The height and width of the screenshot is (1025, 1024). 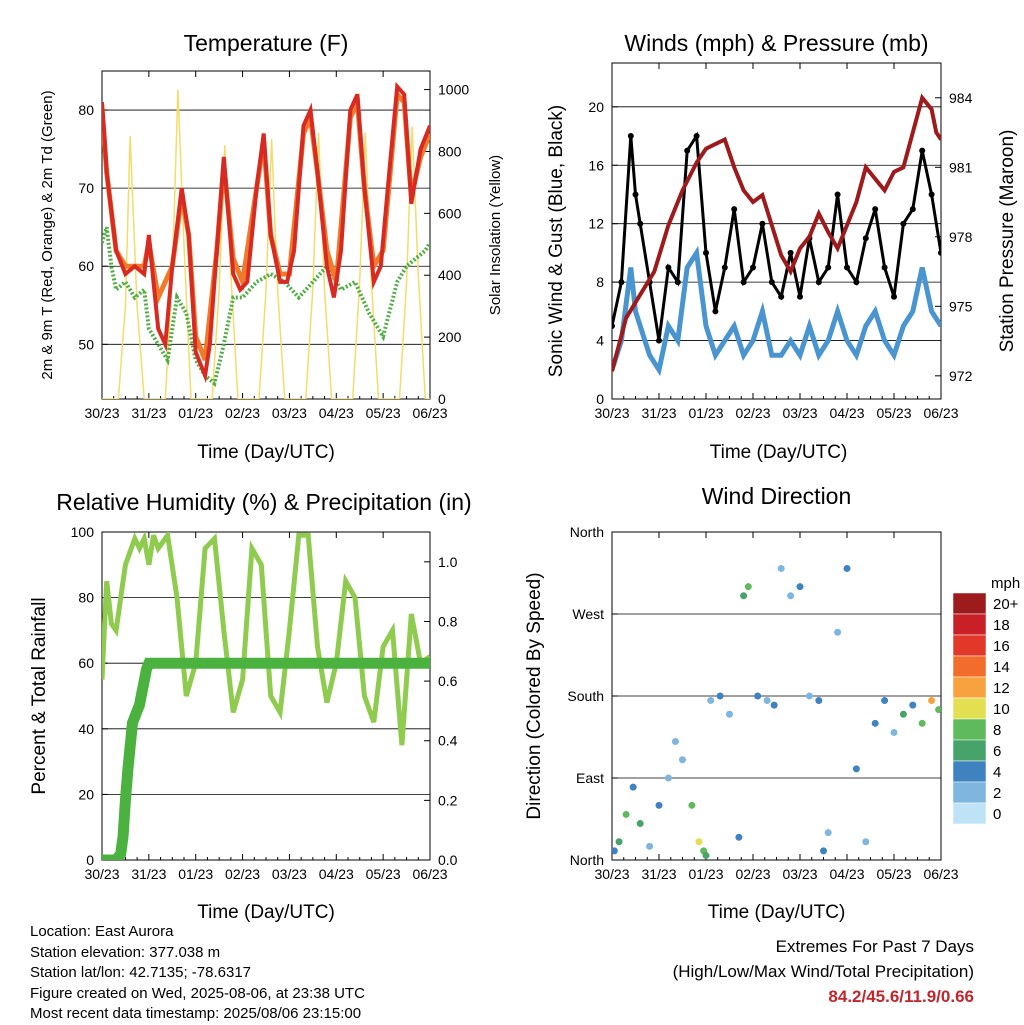 I want to click on y2-tick-label: 0, so click(x=442, y=399).